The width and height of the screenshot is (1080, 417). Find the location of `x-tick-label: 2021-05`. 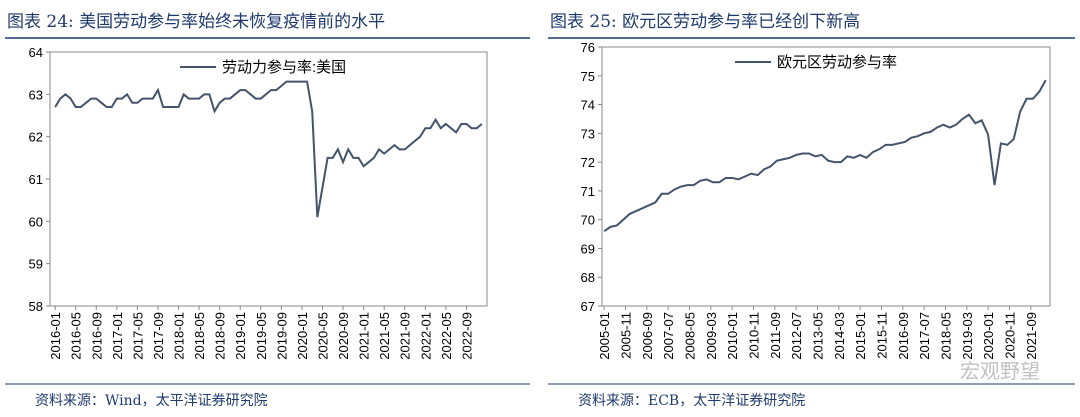

x-tick-label: 2021-05 is located at coordinates (384, 336).